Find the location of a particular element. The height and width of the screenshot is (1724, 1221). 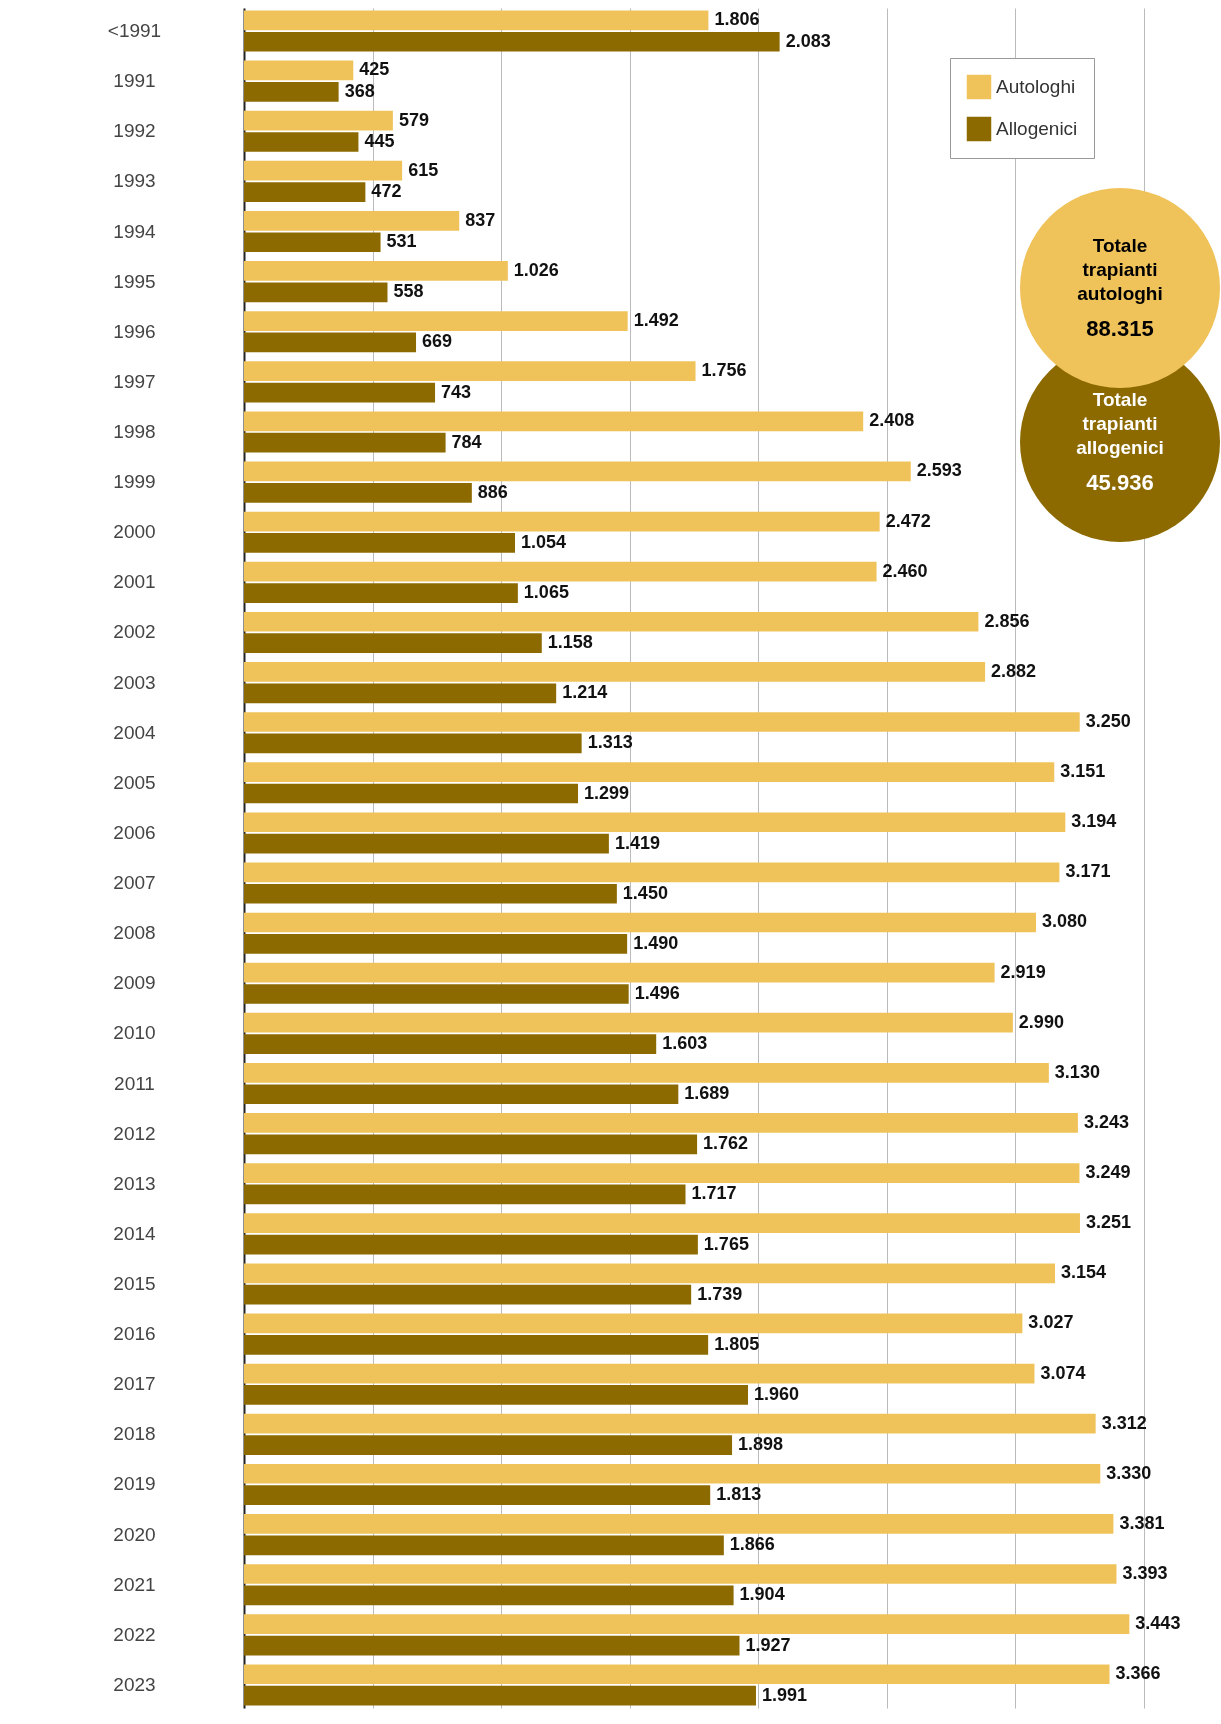

y-tick-label: 1995 is located at coordinates (134, 281).